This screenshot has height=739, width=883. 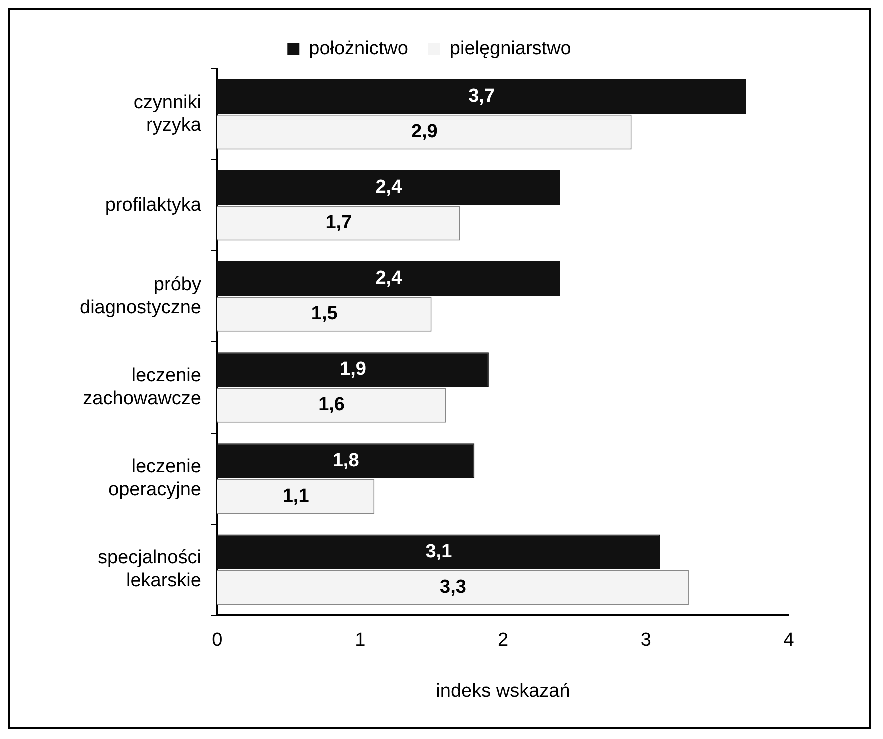 What do you see at coordinates (646, 641) in the screenshot?
I see `x-tick-label: 3` at bounding box center [646, 641].